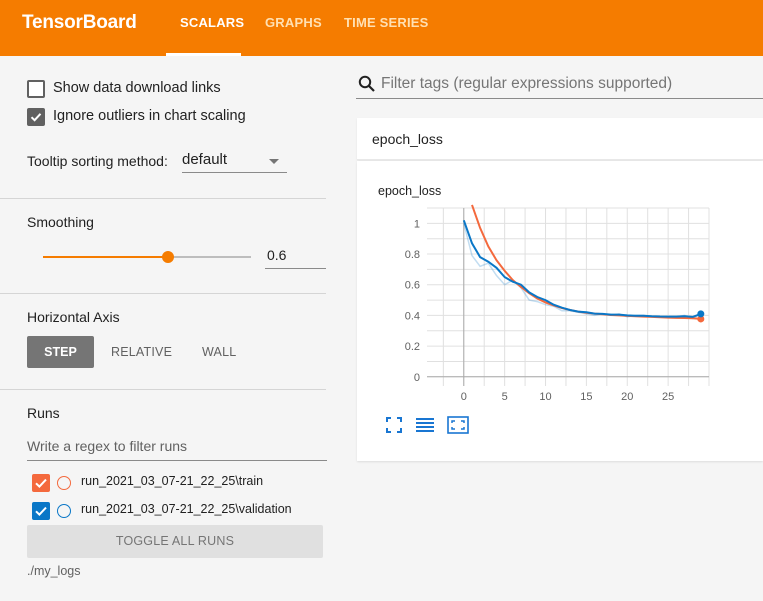 This screenshot has height=601, width=763. I want to click on y-tick-label: 0, so click(417, 378).